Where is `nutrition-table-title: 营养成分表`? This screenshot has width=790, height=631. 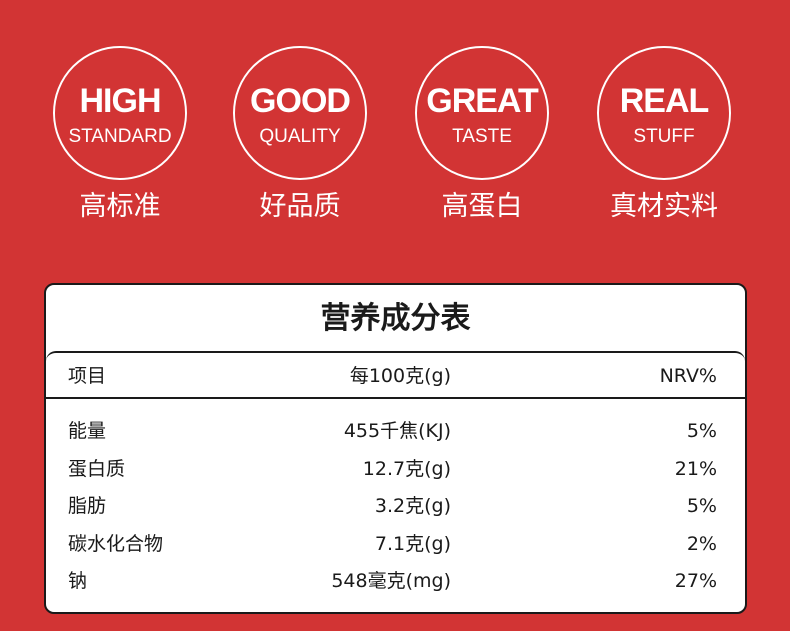
nutrition-table-title: 营养成分表 is located at coordinates (395, 318).